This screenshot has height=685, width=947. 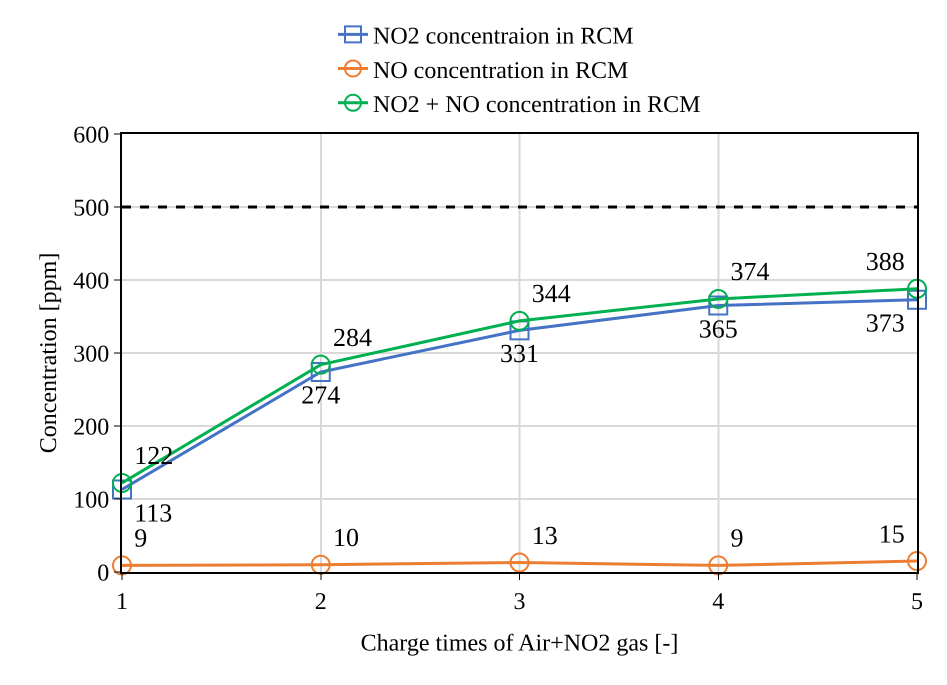 What do you see at coordinates (545, 535) in the screenshot?
I see `data-label: 13` at bounding box center [545, 535].